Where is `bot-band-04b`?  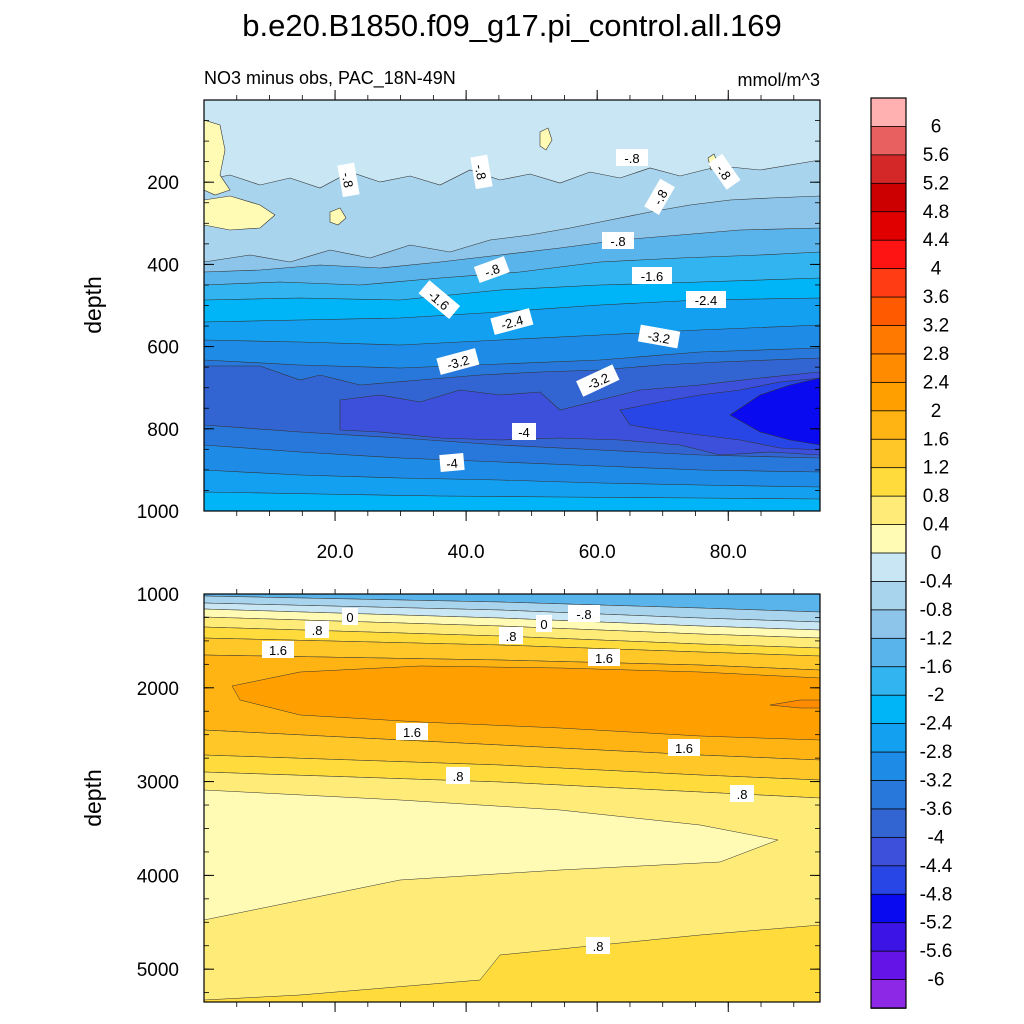 bot-band-04b is located at coordinates (491, 855).